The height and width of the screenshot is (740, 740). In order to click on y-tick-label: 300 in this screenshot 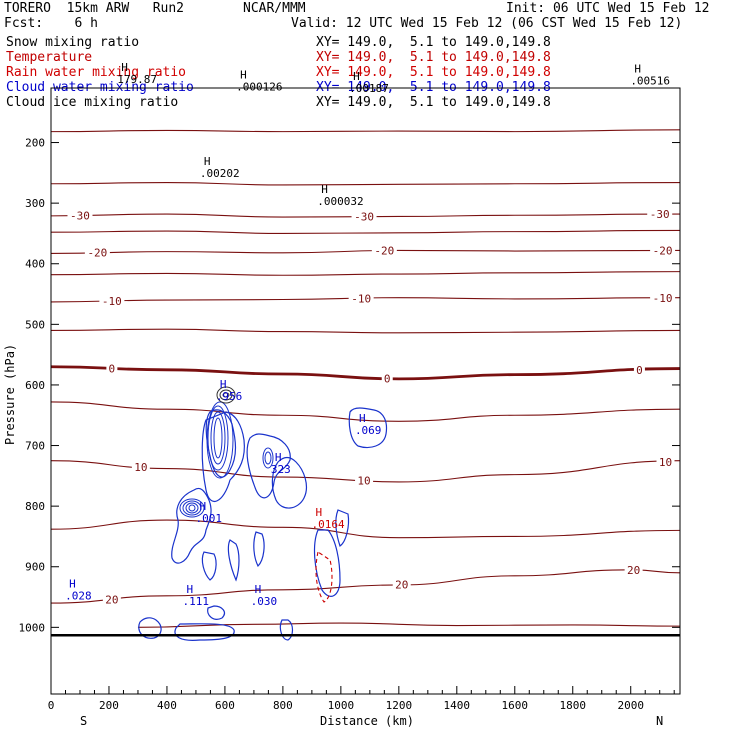, I will do `click(35, 203)`.